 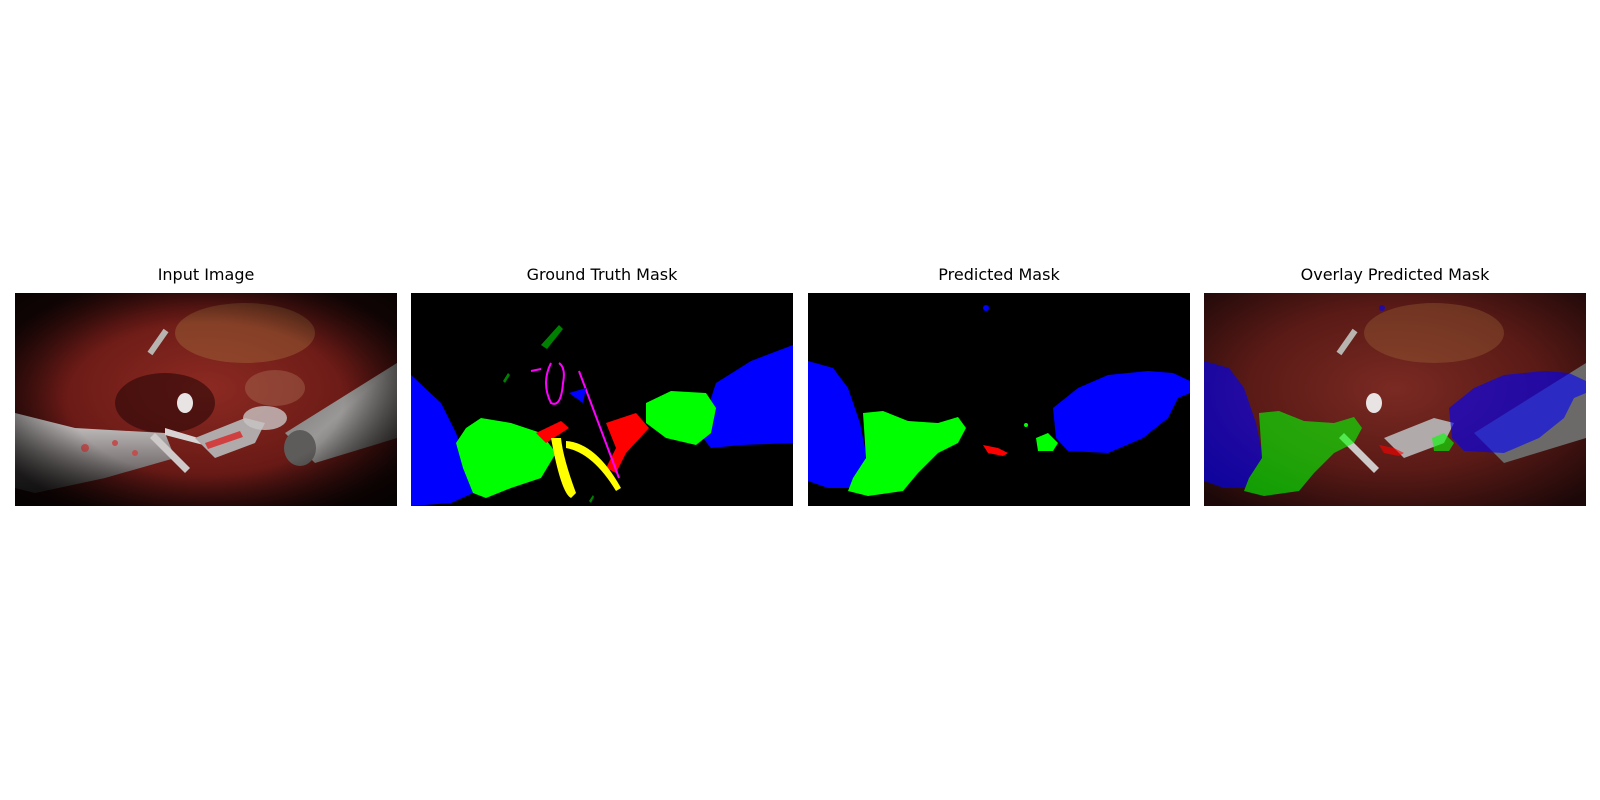 I want to click on input-surgical-image, so click(x=206, y=399).